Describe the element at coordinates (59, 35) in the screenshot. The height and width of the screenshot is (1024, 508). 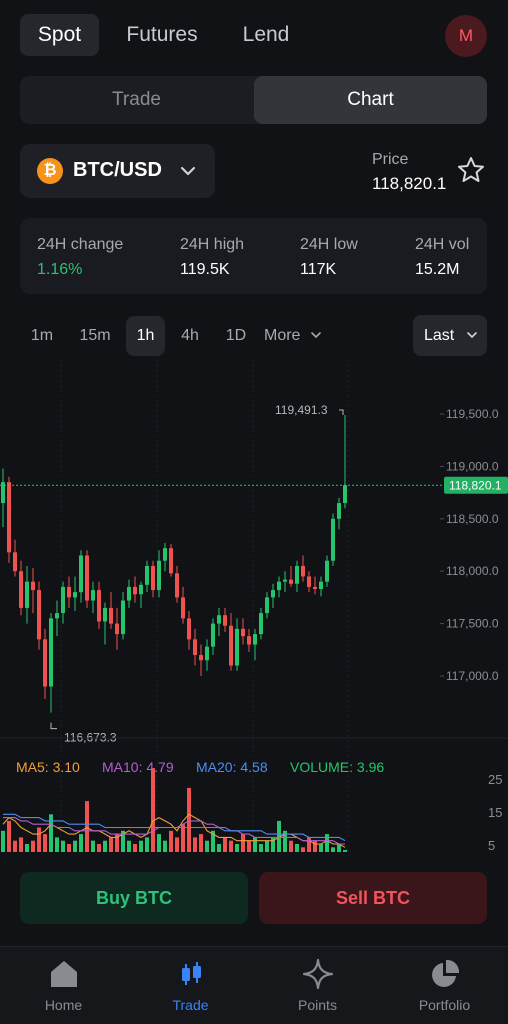
I see `tab-spot: Spot` at that location.